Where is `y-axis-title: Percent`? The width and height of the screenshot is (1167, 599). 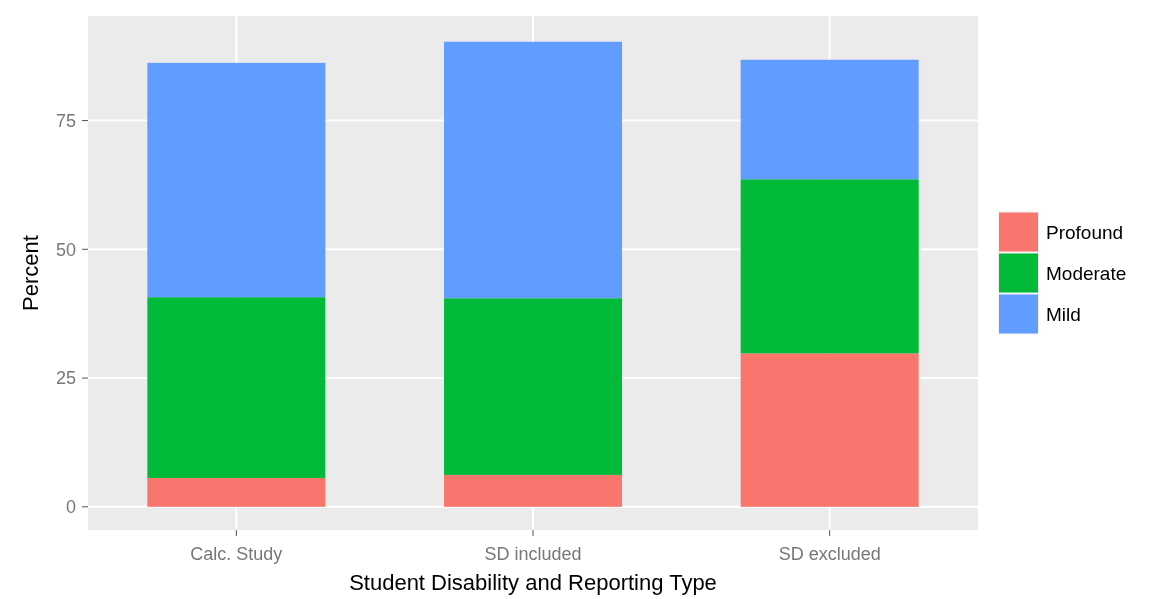 y-axis-title: Percent is located at coordinates (30, 273).